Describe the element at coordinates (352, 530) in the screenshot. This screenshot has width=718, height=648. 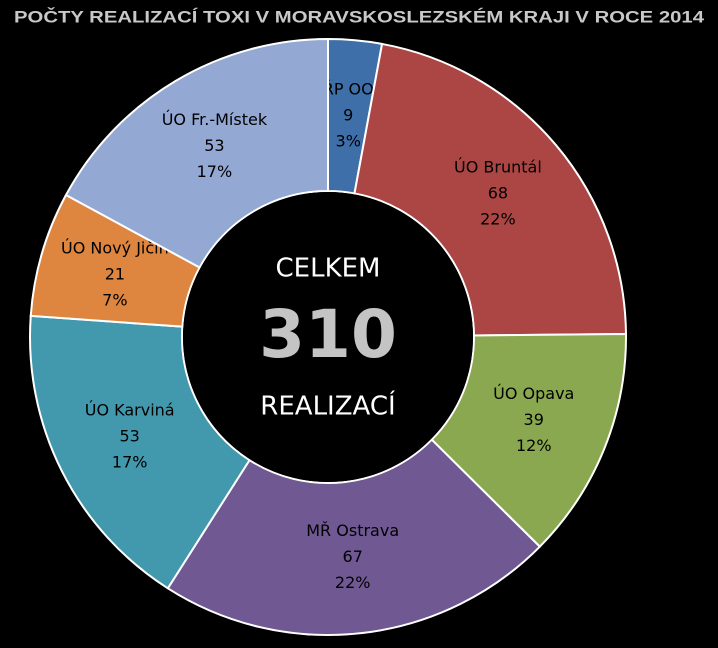
I see `slice-label: MŘ Ostrava` at that location.